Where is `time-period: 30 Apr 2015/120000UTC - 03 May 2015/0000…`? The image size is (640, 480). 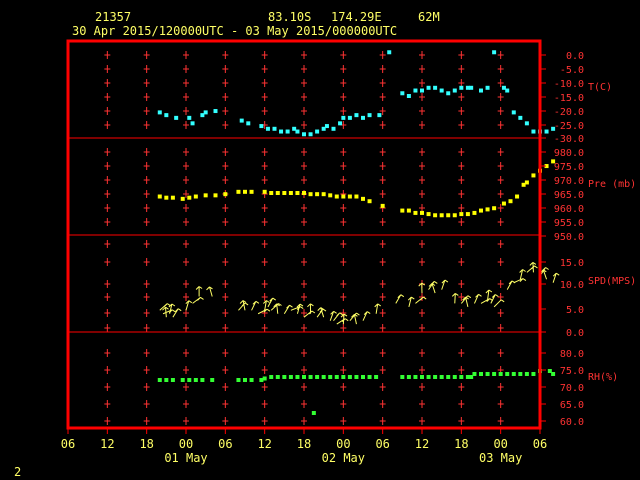 time-period: 30 Apr 2015/120000UTC - 03 May 2015/0000… is located at coordinates (234, 31).